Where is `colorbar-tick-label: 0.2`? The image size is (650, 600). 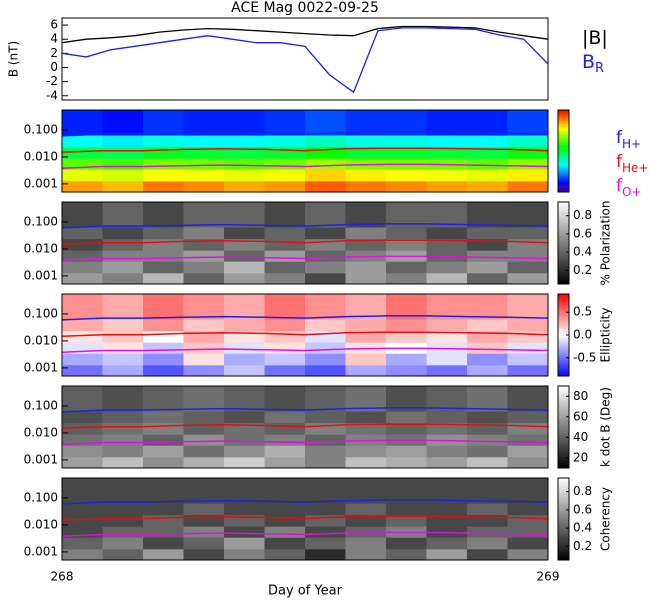
colorbar-tick-label: 0.2 is located at coordinates (582, 270).